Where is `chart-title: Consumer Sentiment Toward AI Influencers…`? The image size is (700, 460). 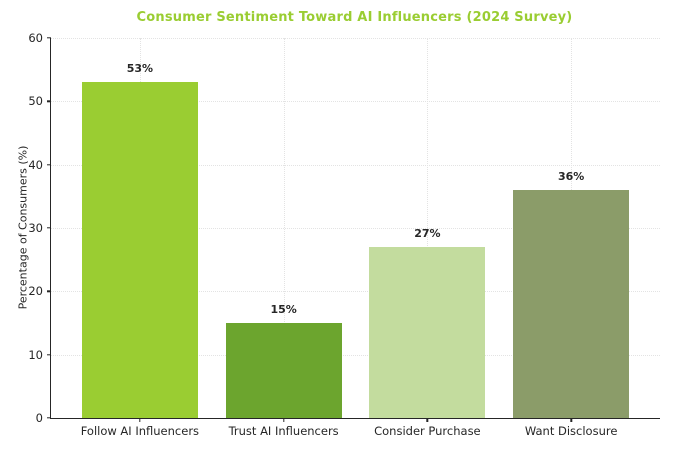 chart-title: Consumer Sentiment Toward AI Influencers… is located at coordinates (354, 17).